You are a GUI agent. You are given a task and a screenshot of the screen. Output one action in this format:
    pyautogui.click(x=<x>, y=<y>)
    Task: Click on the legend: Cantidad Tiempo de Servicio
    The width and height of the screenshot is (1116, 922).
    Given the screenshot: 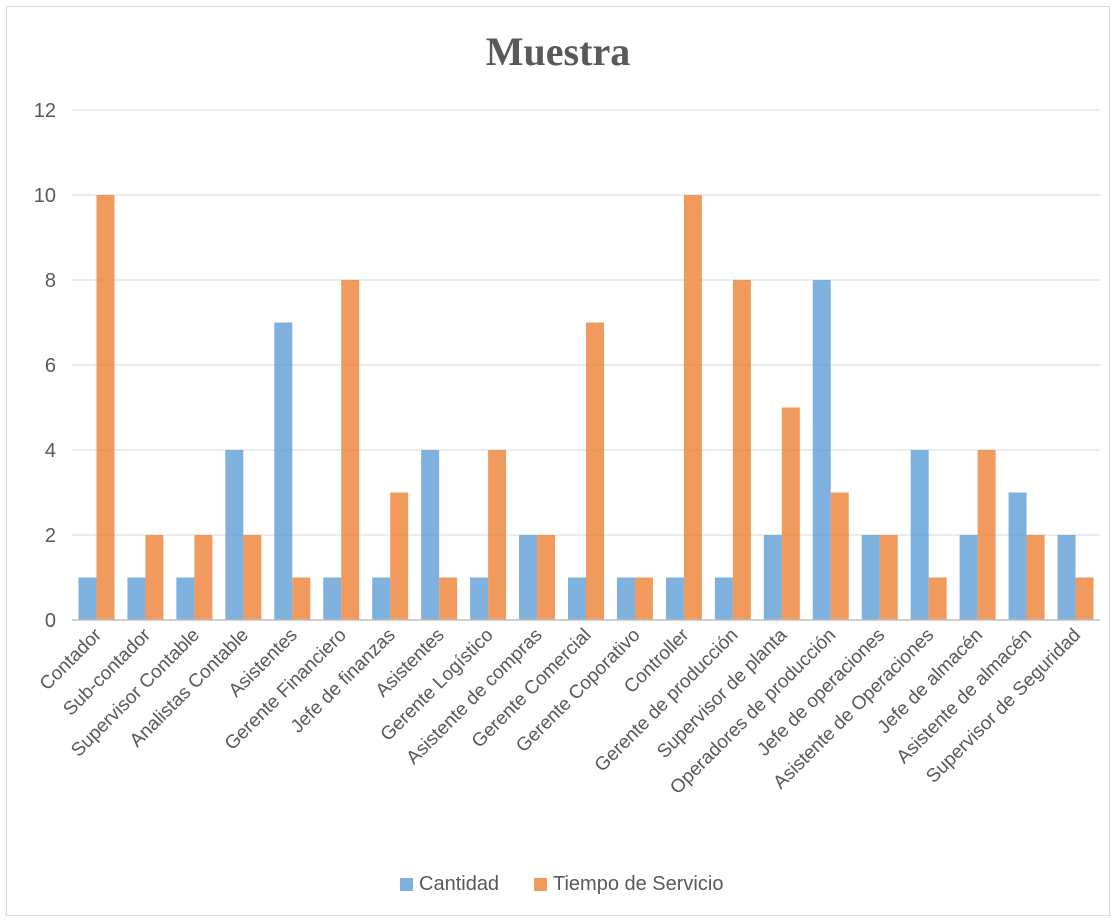 What is the action you would take?
    pyautogui.click(x=561, y=884)
    